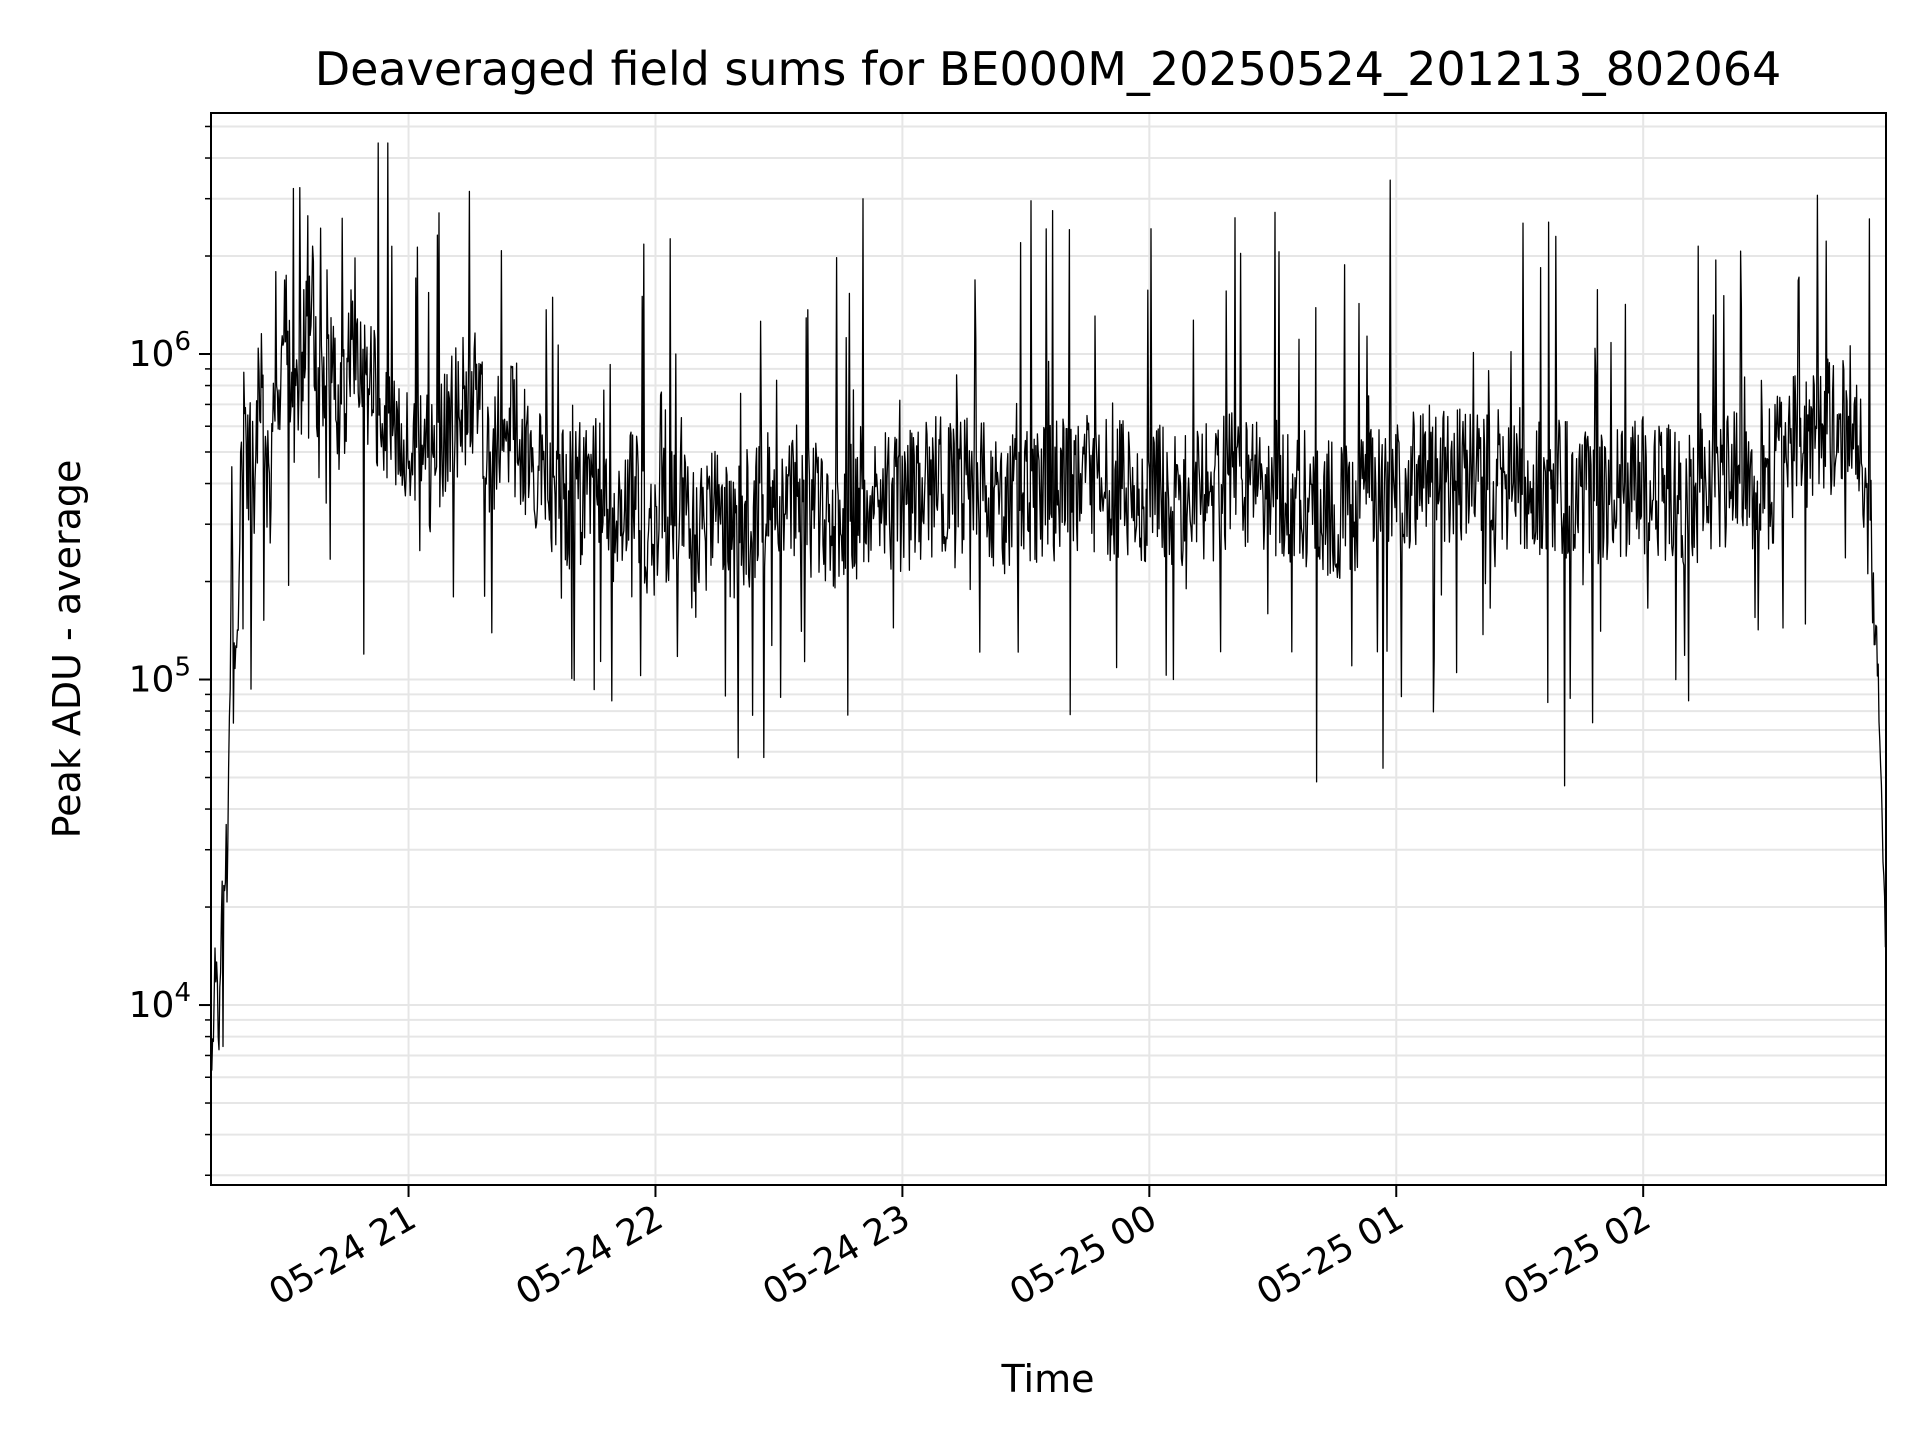 The height and width of the screenshot is (1440, 1920). What do you see at coordinates (67, 649) in the screenshot?
I see `y-axis-label: Peak ADU - average` at bounding box center [67, 649].